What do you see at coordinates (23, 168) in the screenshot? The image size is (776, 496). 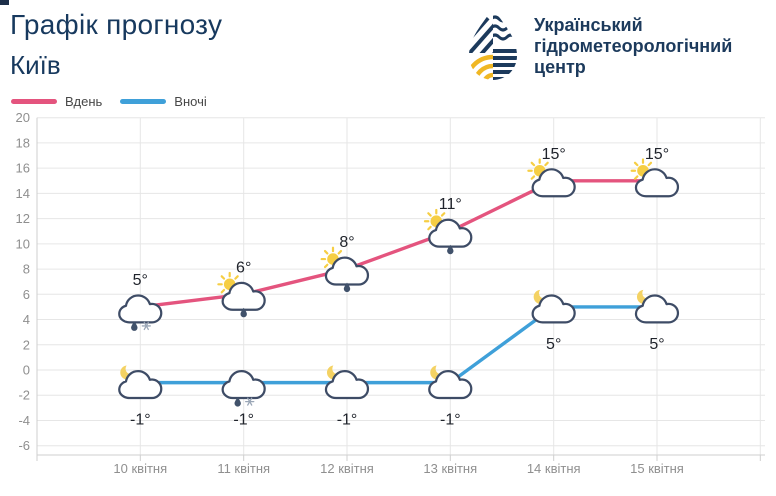 I see `svg-text: 16` at bounding box center [23, 168].